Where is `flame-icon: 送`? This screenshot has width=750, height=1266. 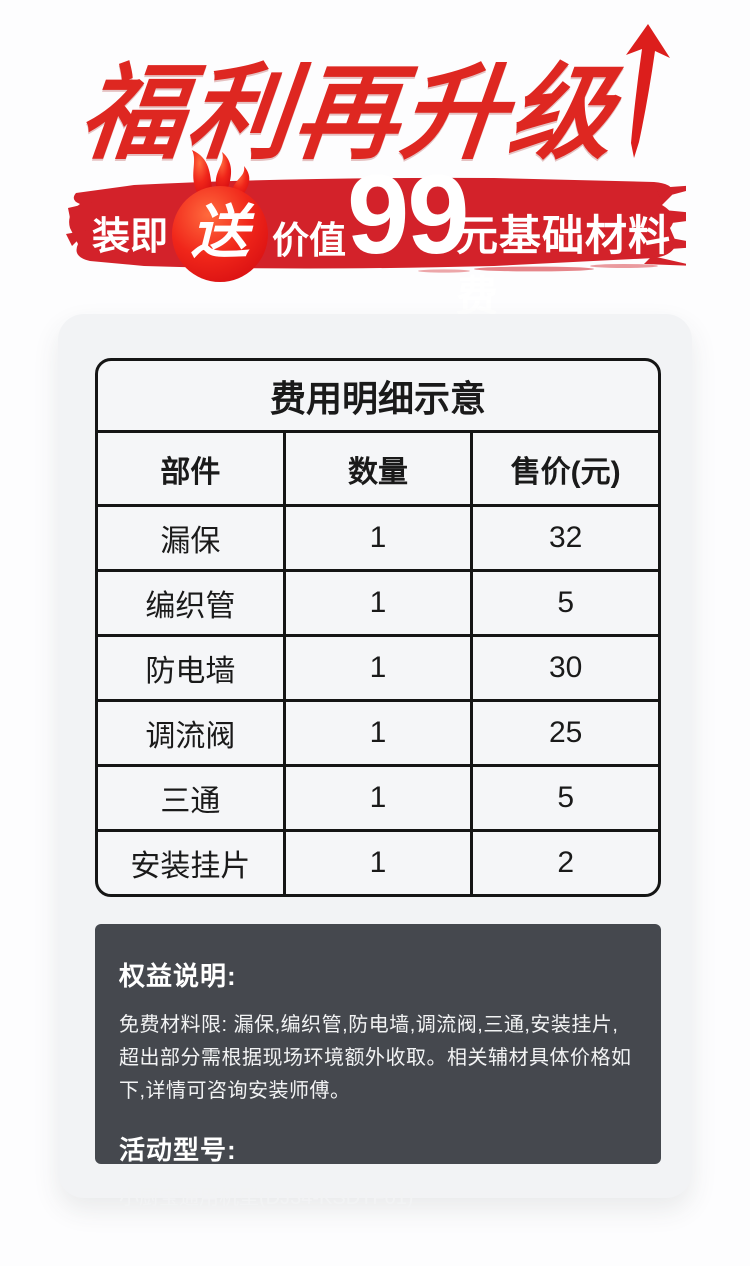
flame-icon: 送 is located at coordinates (220, 216).